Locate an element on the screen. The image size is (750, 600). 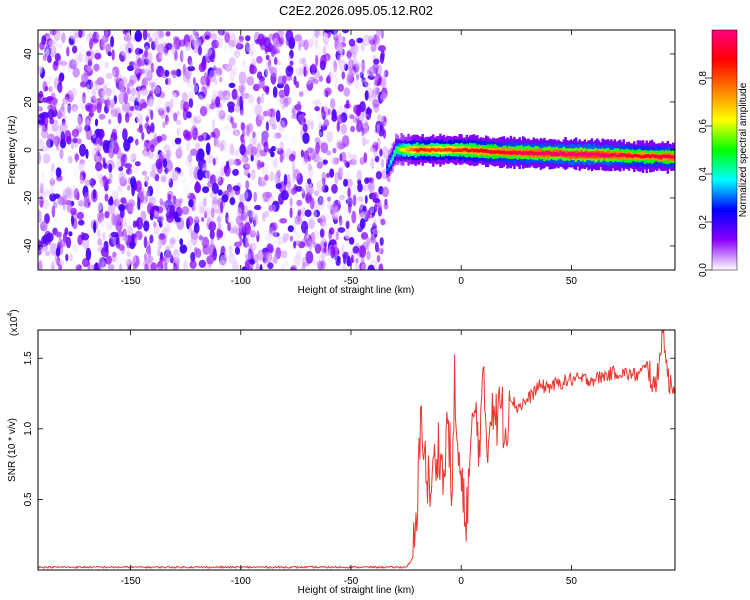
heatmap-y-tick-label-2: 0 is located at coordinates (28, 150).